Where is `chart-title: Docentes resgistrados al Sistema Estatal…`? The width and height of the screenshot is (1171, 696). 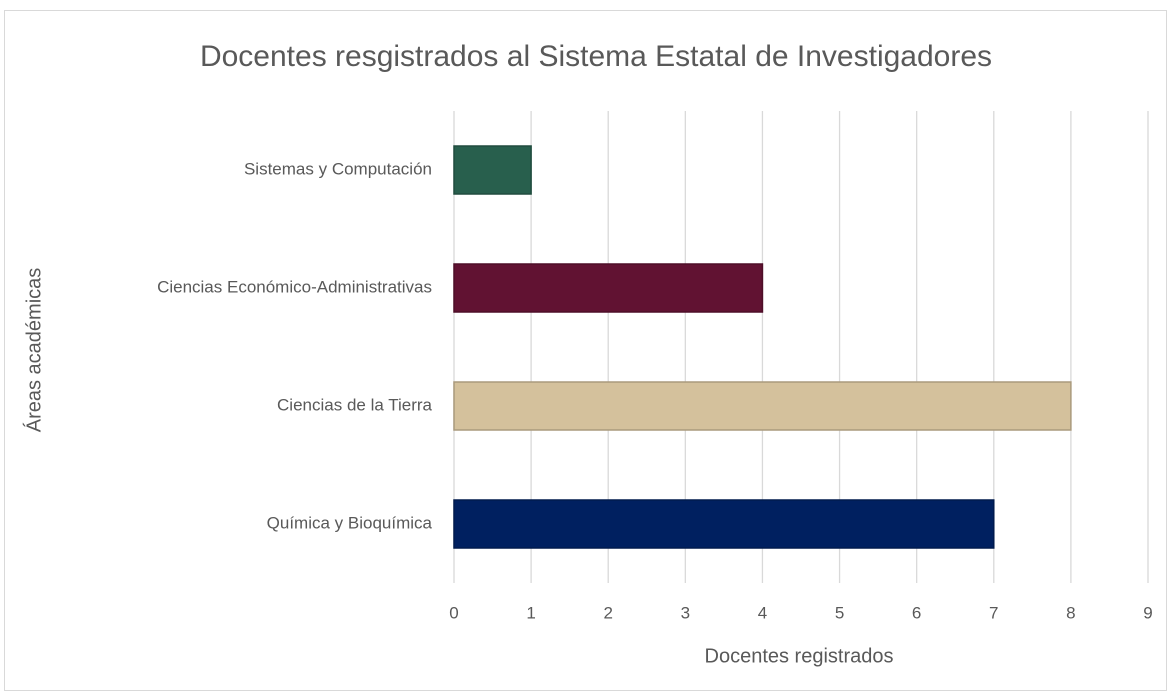
chart-title: Docentes resgistrados al Sistema Estatal… is located at coordinates (596, 56).